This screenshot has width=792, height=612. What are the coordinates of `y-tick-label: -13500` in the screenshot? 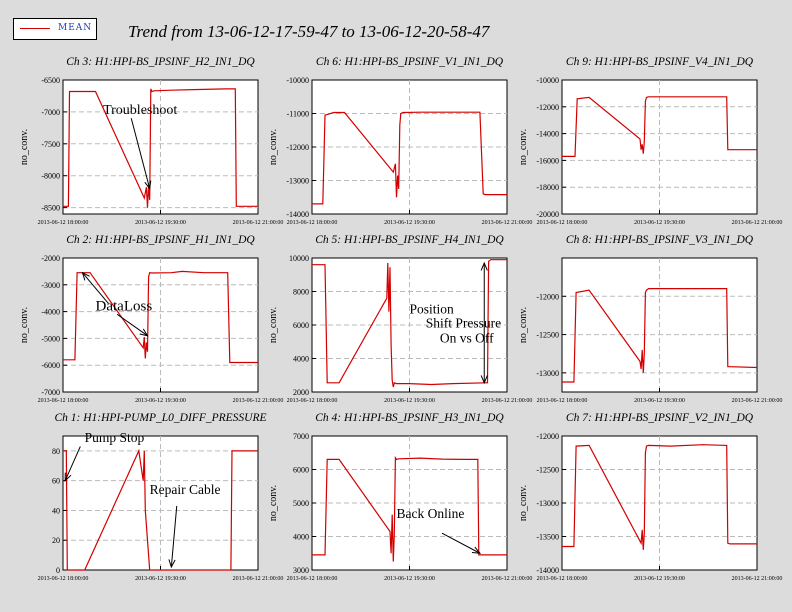 It's located at (547, 537).